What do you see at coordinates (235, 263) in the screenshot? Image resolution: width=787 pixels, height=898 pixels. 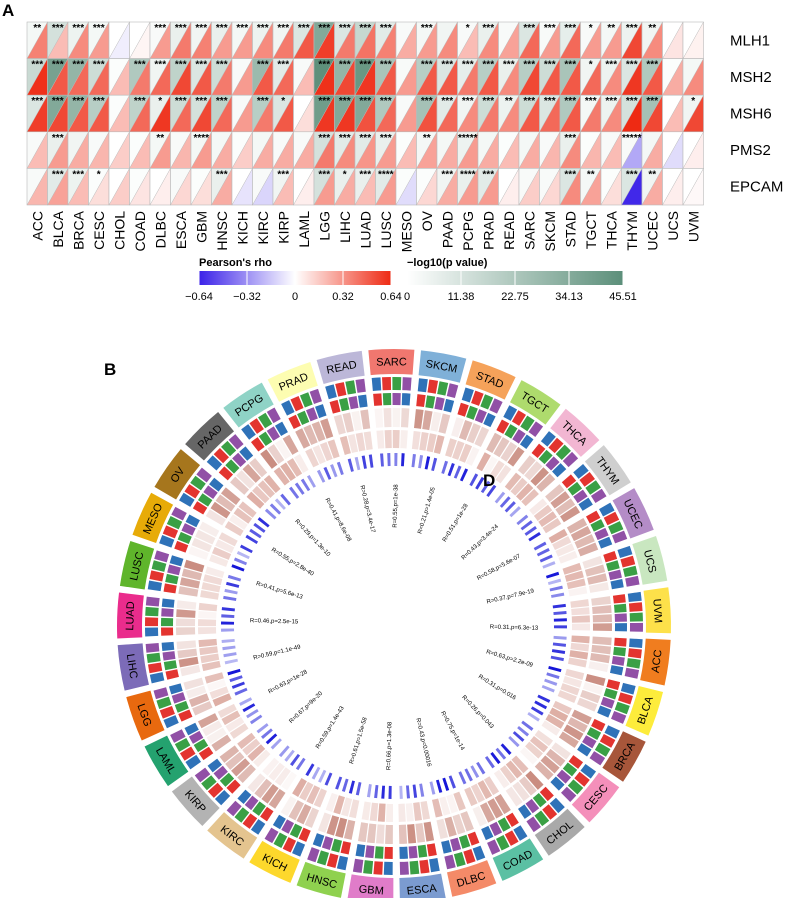 I see `rho-legend-title: Pearson's rho` at bounding box center [235, 263].